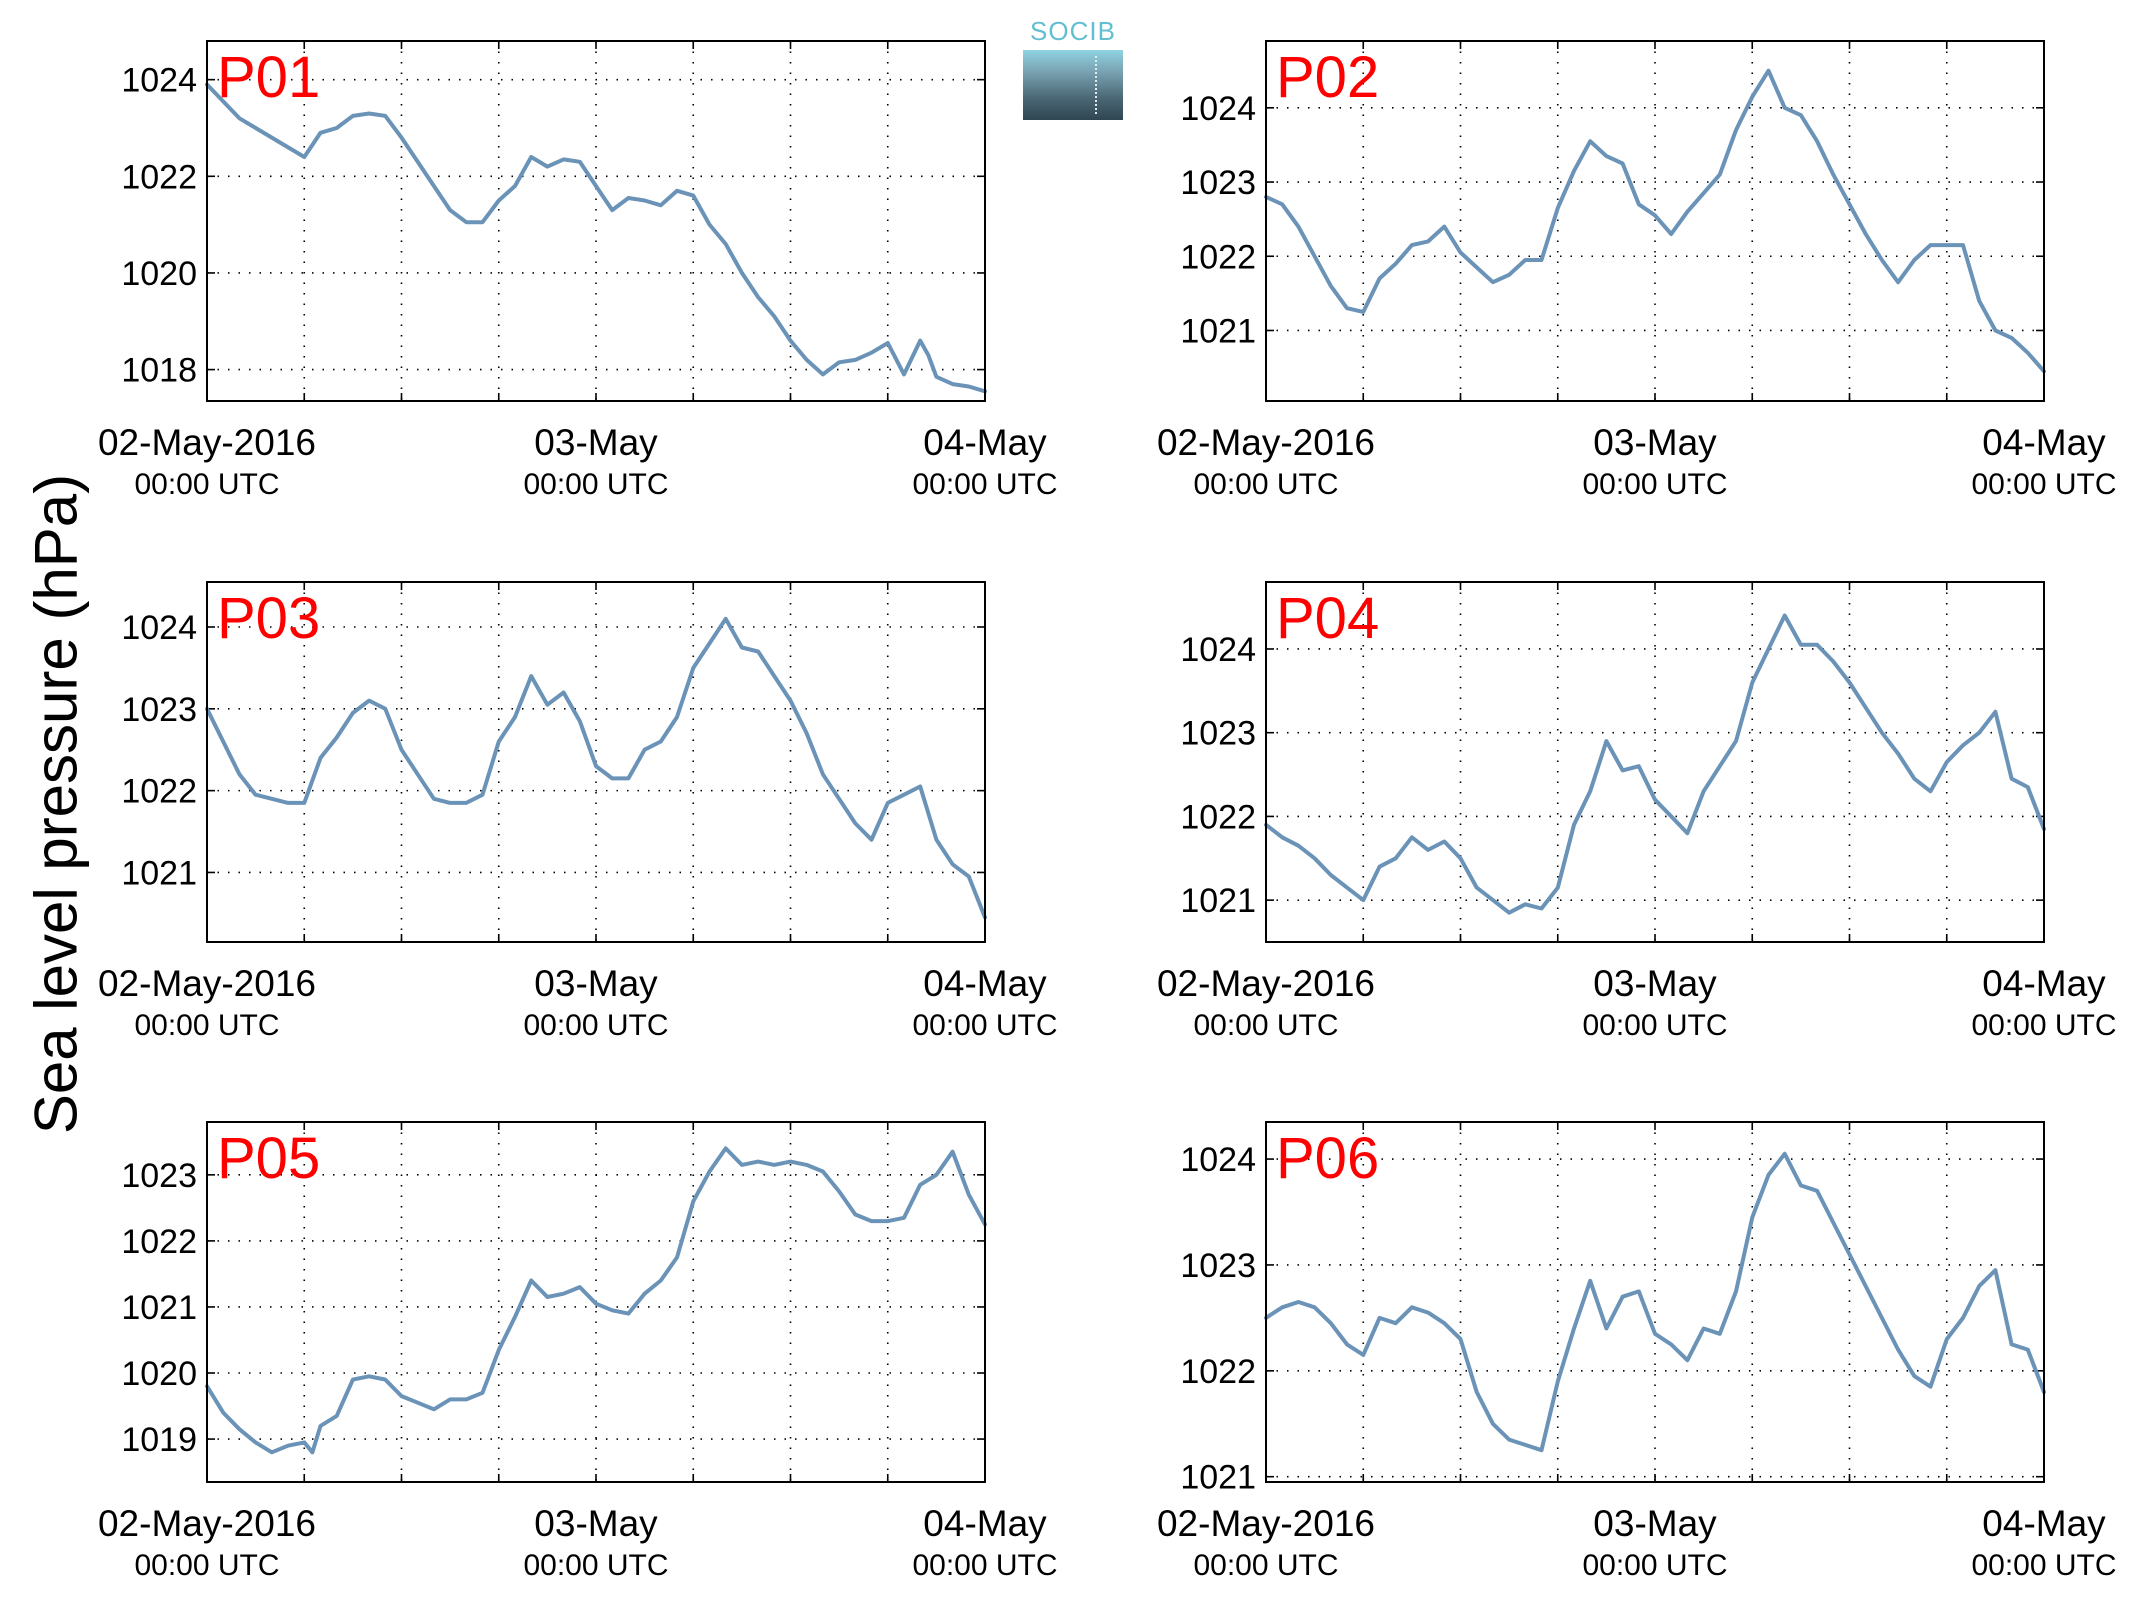  I want to click on panel-title: P03, so click(268, 618).